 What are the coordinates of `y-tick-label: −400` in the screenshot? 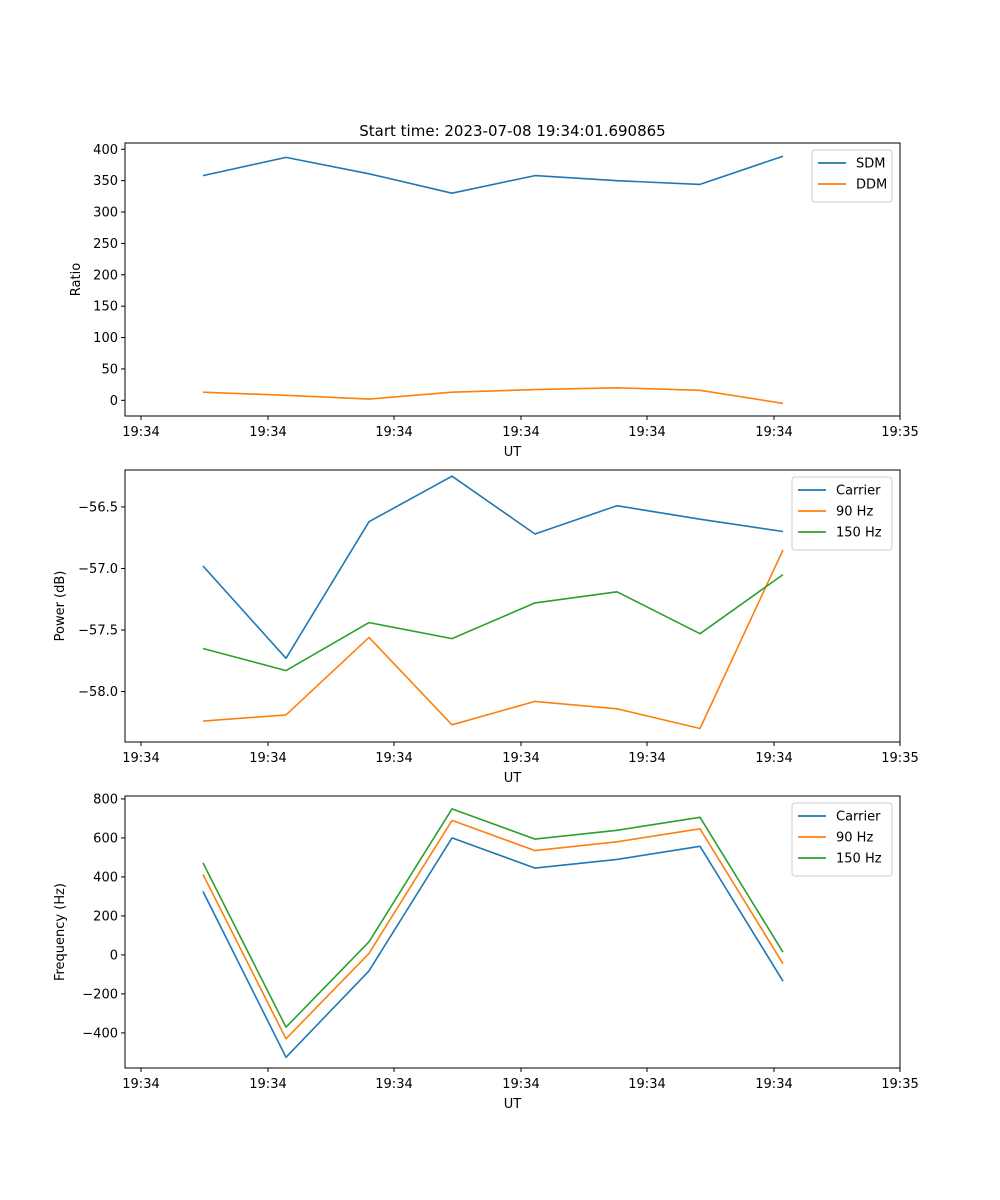 It's located at (100, 1033).